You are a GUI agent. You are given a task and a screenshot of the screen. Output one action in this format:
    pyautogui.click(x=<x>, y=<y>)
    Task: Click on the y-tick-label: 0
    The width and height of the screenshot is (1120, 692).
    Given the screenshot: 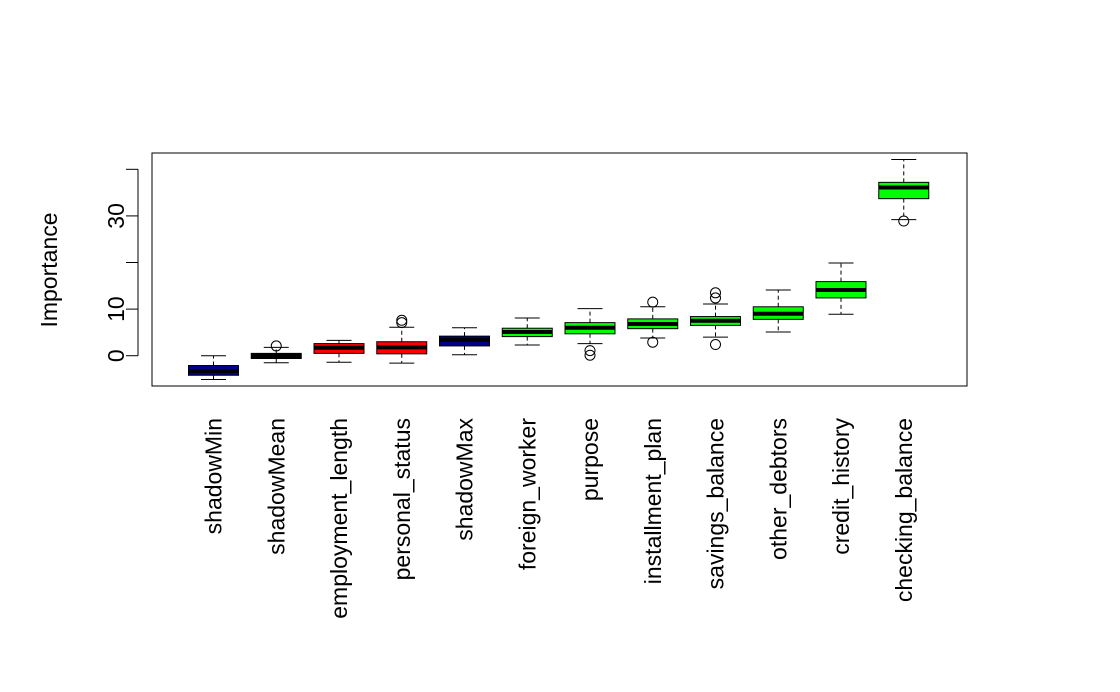 What is the action you would take?
    pyautogui.click(x=116, y=355)
    